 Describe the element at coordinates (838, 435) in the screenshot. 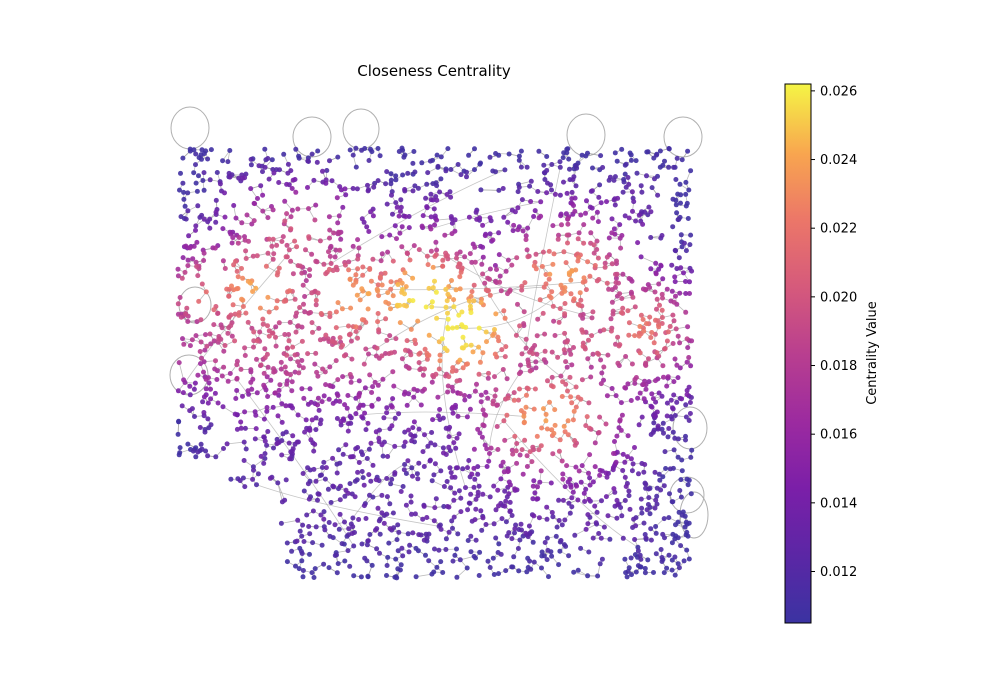

I see `colorbar-tick-label: 0.016` at that location.